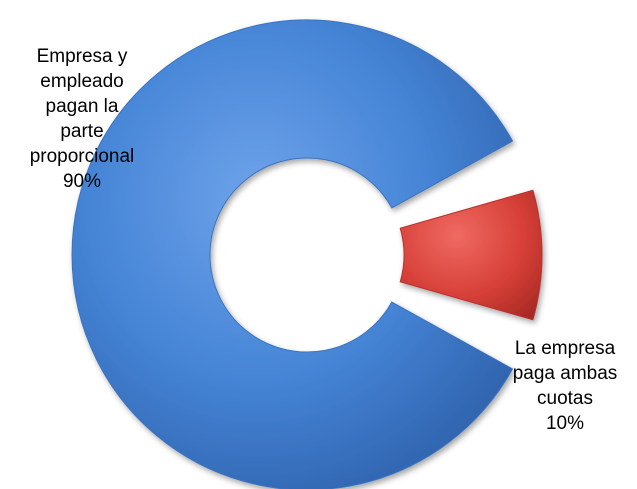 The height and width of the screenshot is (489, 637). I want to click on slice-value-label: 10%, so click(565, 423).